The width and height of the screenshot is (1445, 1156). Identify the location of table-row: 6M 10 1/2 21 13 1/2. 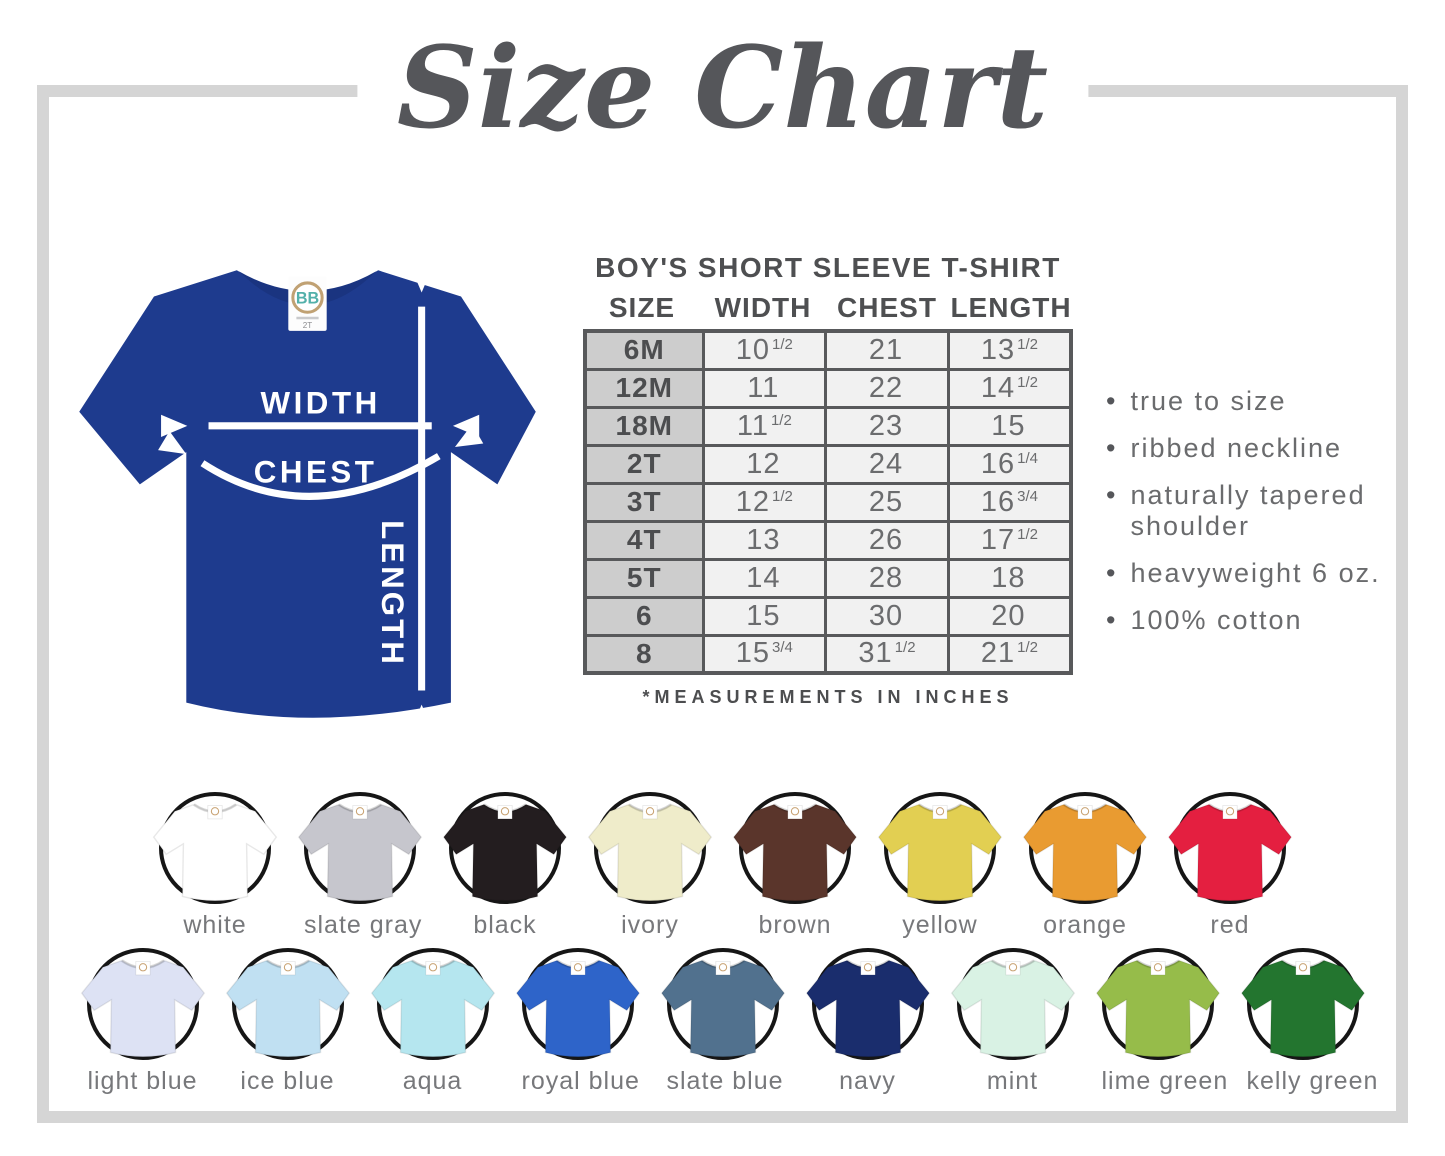
(828, 350).